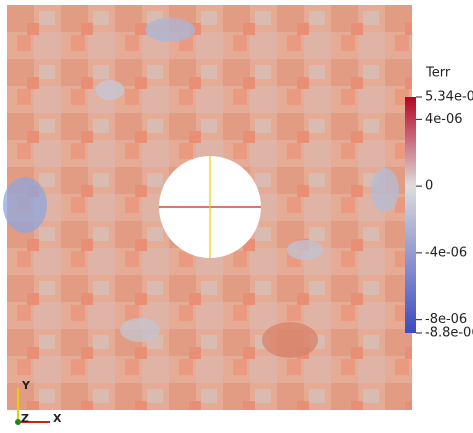  What do you see at coordinates (410, 215) in the screenshot?
I see `colorbar` at bounding box center [410, 215].